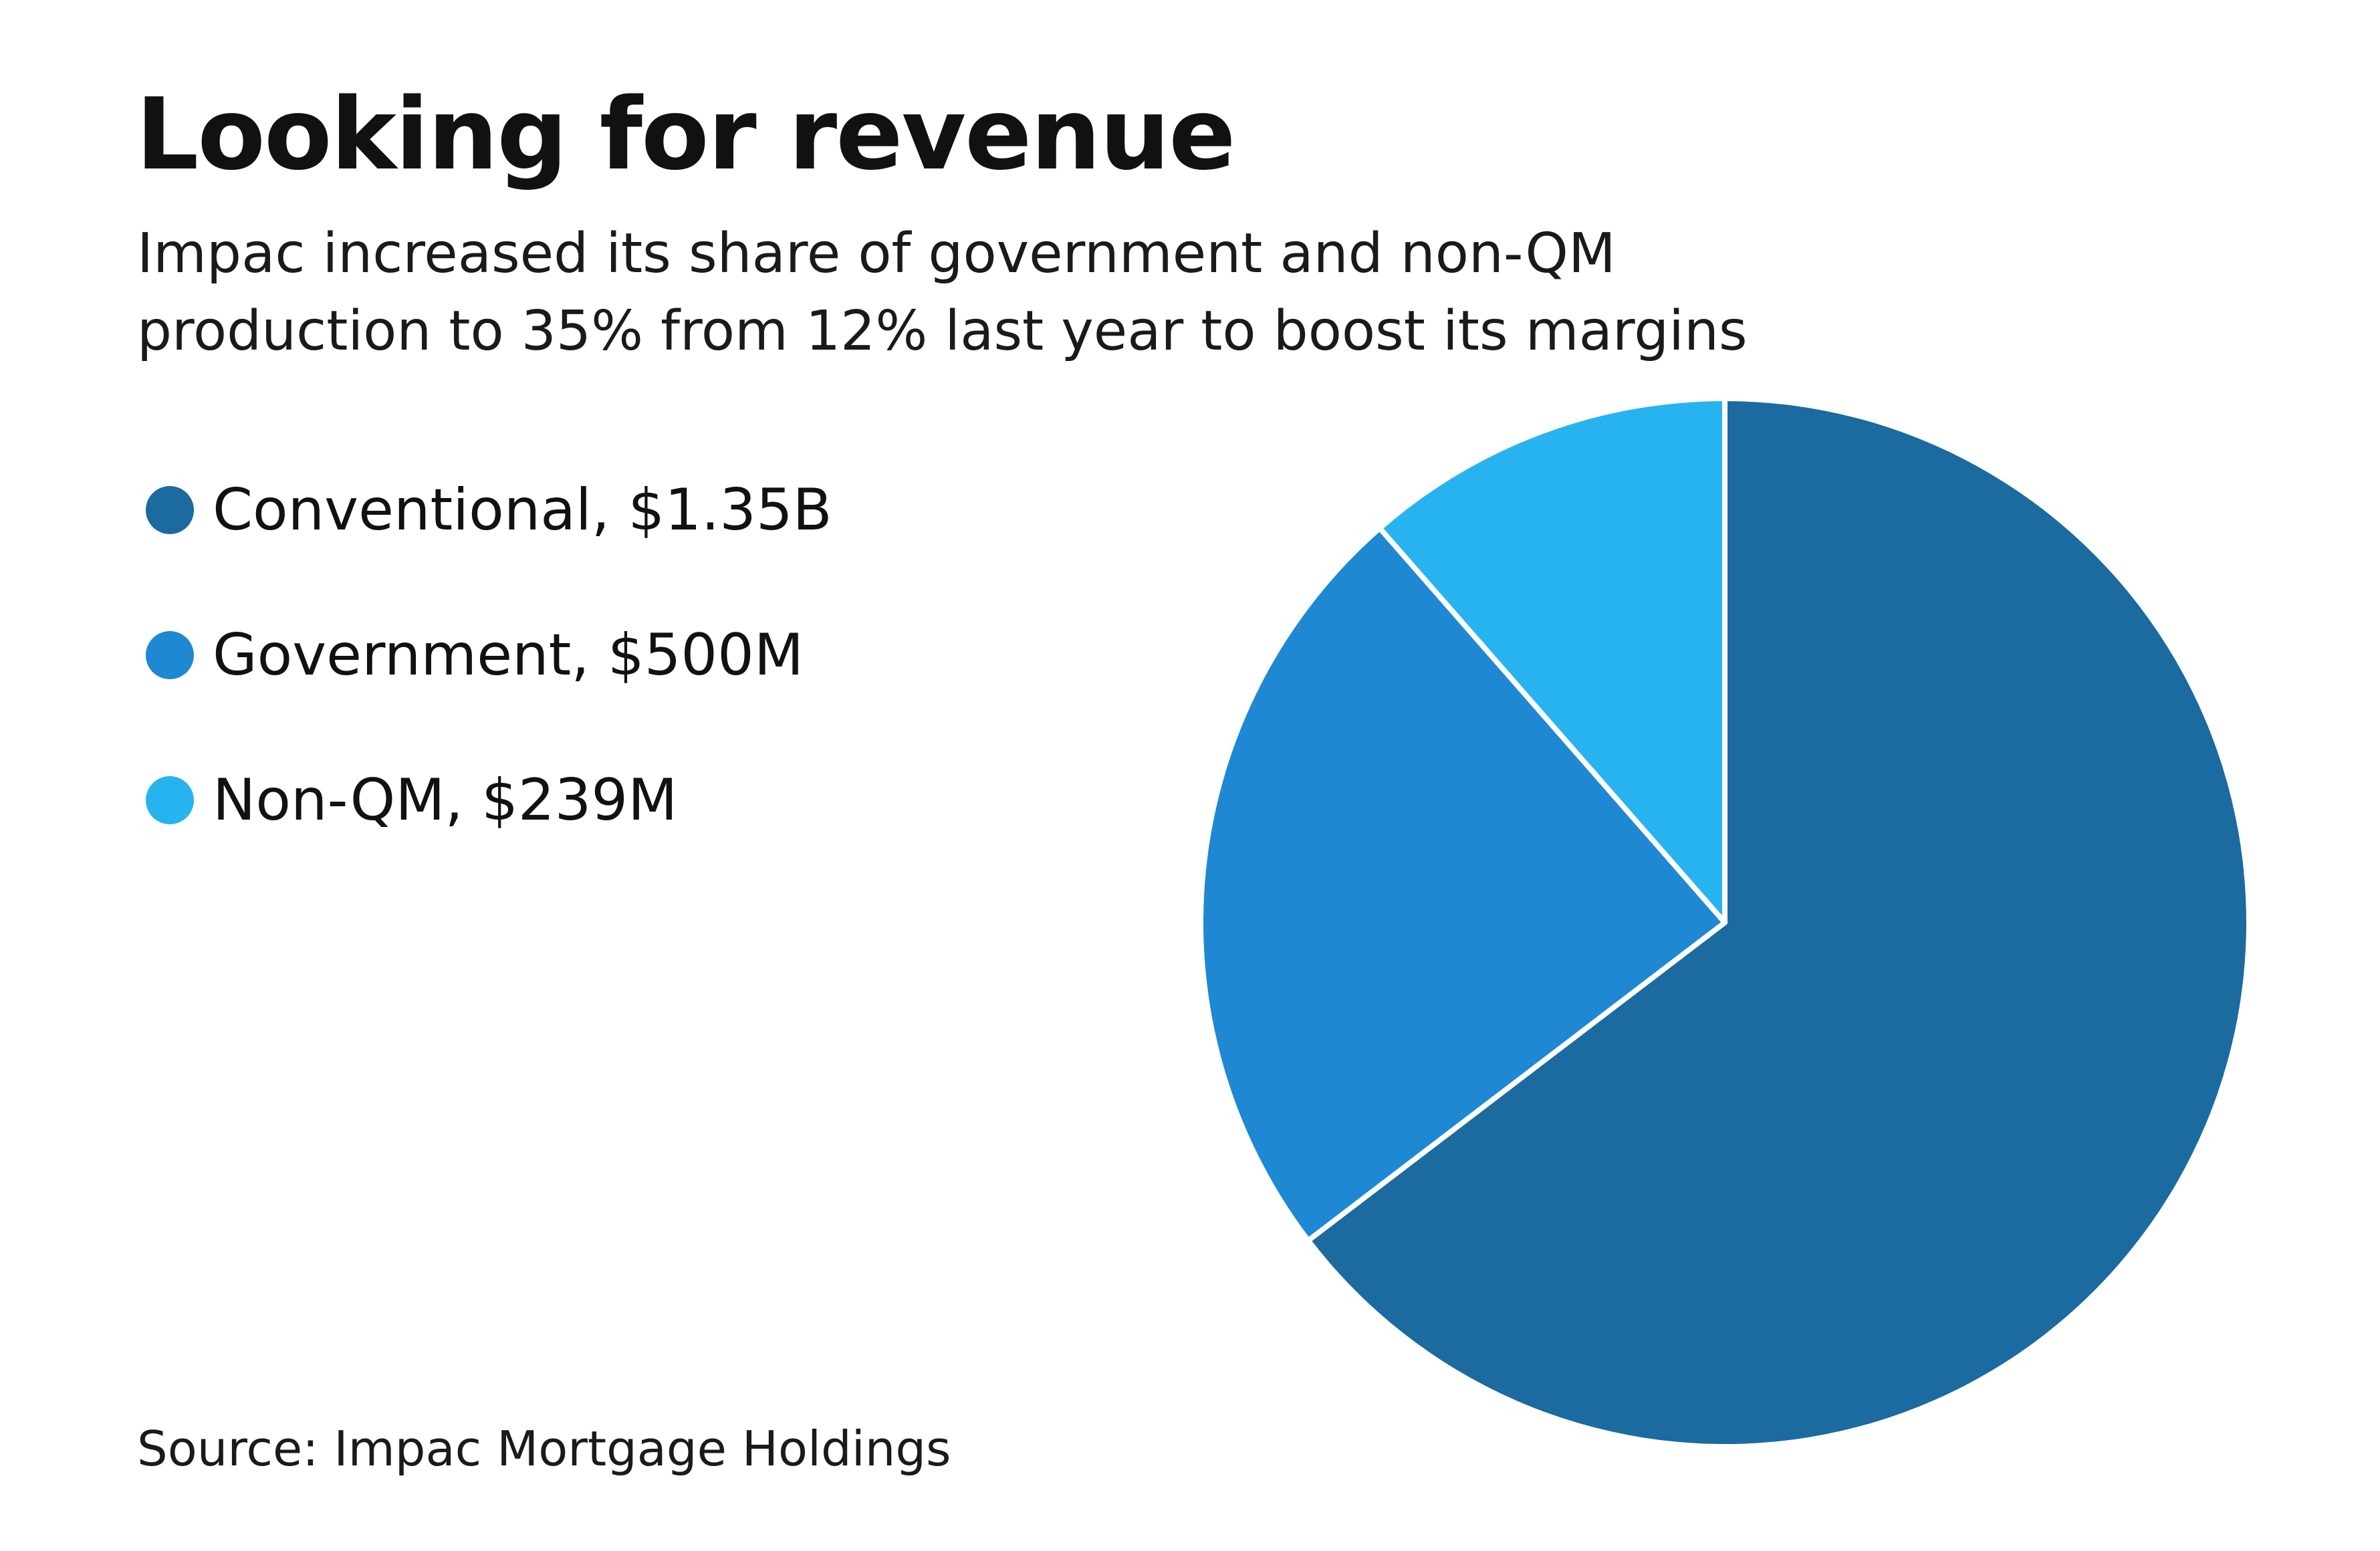 This screenshot has width=2380, height=1551. I want to click on pie-slice-government, so click(1464, 884).